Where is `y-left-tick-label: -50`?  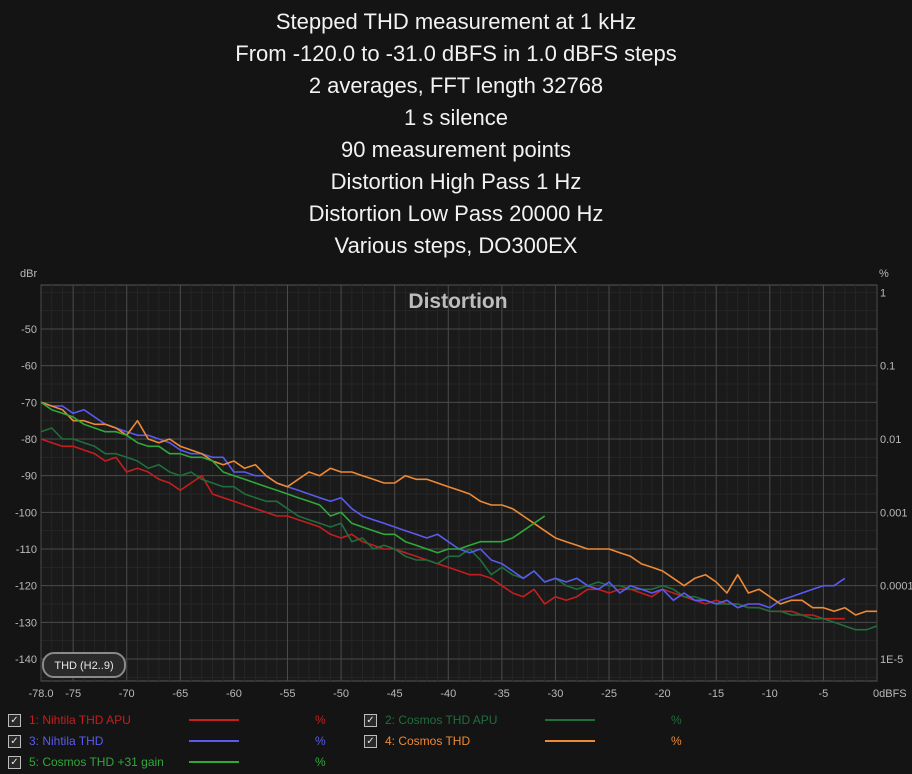 y-left-tick-label: -50 is located at coordinates (29, 330).